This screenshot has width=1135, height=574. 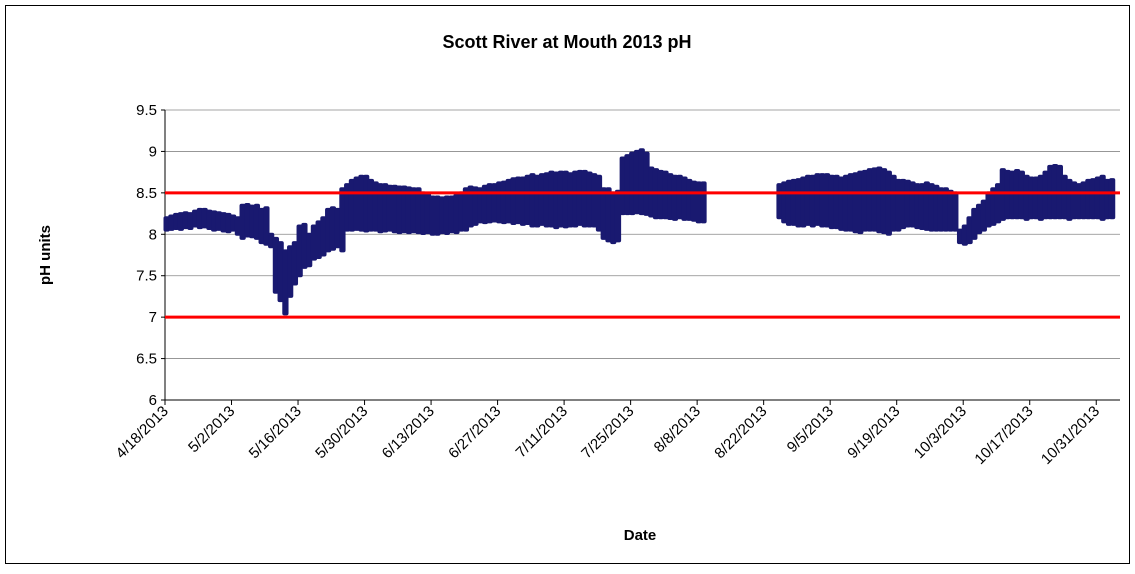 What do you see at coordinates (153, 151) in the screenshot?
I see `y-tick-label: 9` at bounding box center [153, 151].